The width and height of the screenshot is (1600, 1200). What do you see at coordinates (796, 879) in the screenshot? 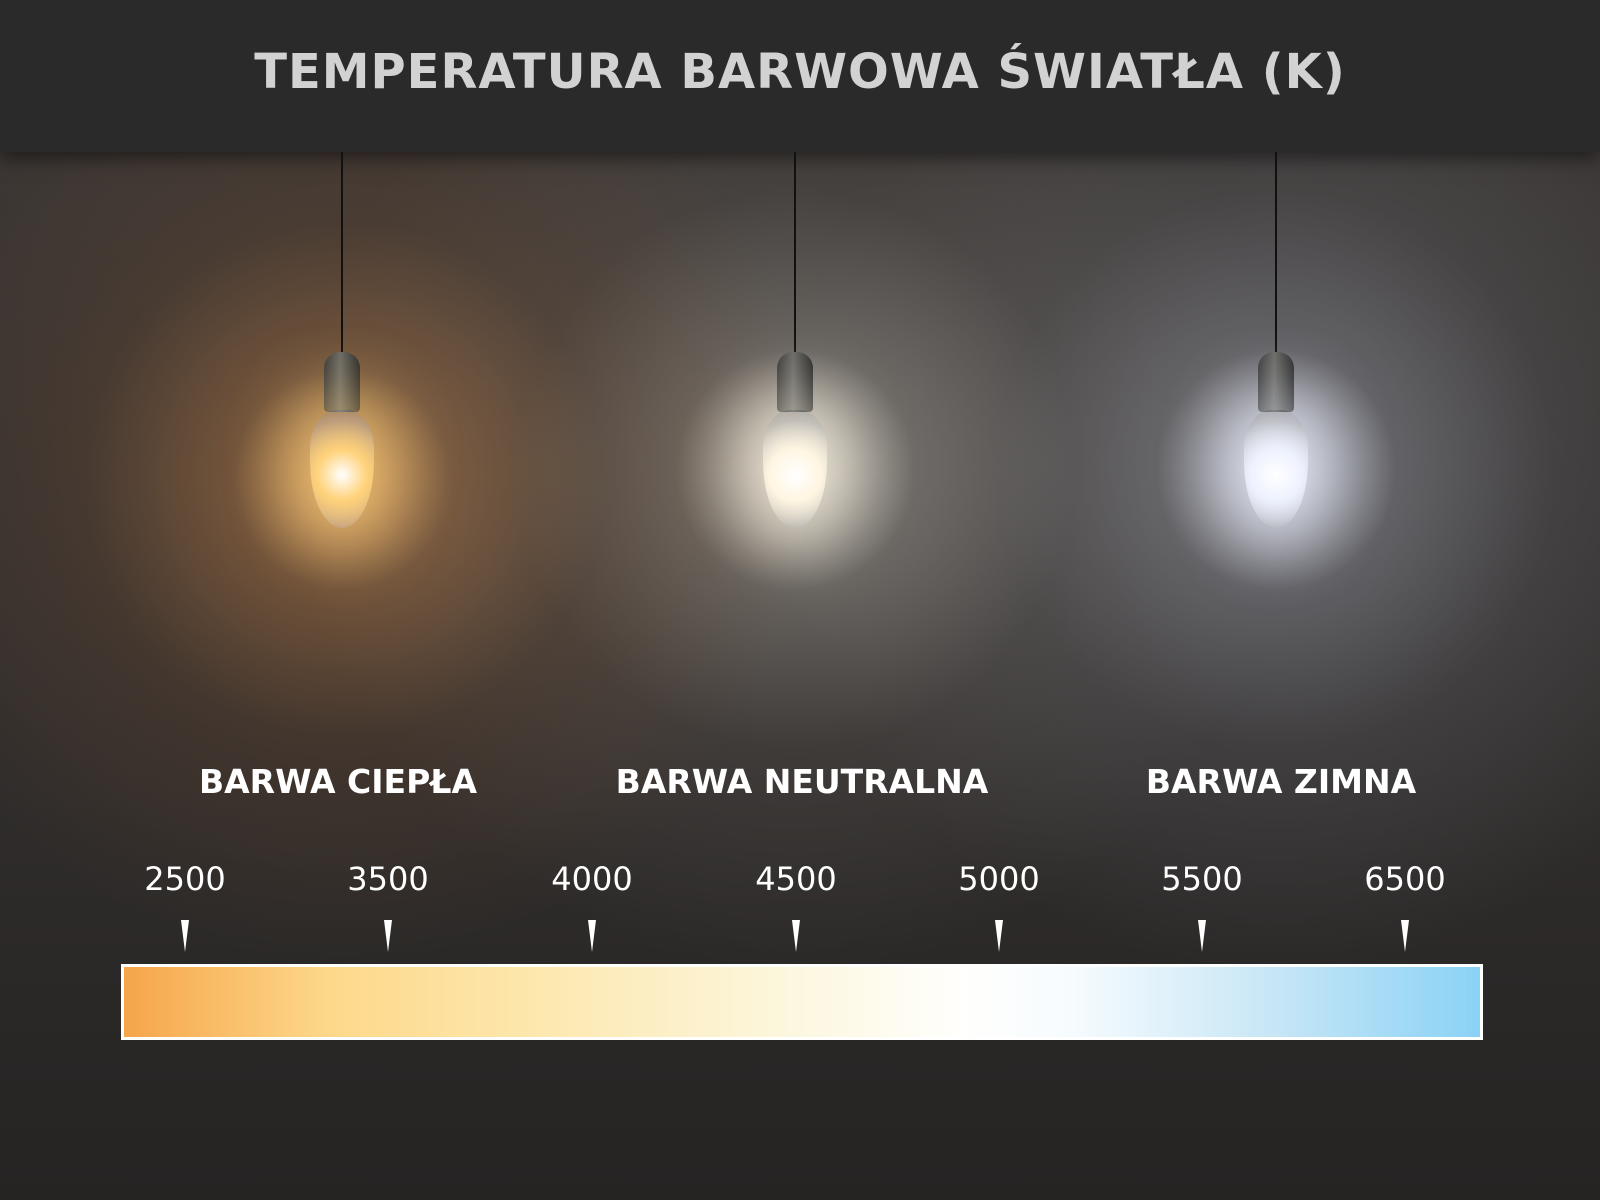
I see `tick-label: 4500` at bounding box center [796, 879].